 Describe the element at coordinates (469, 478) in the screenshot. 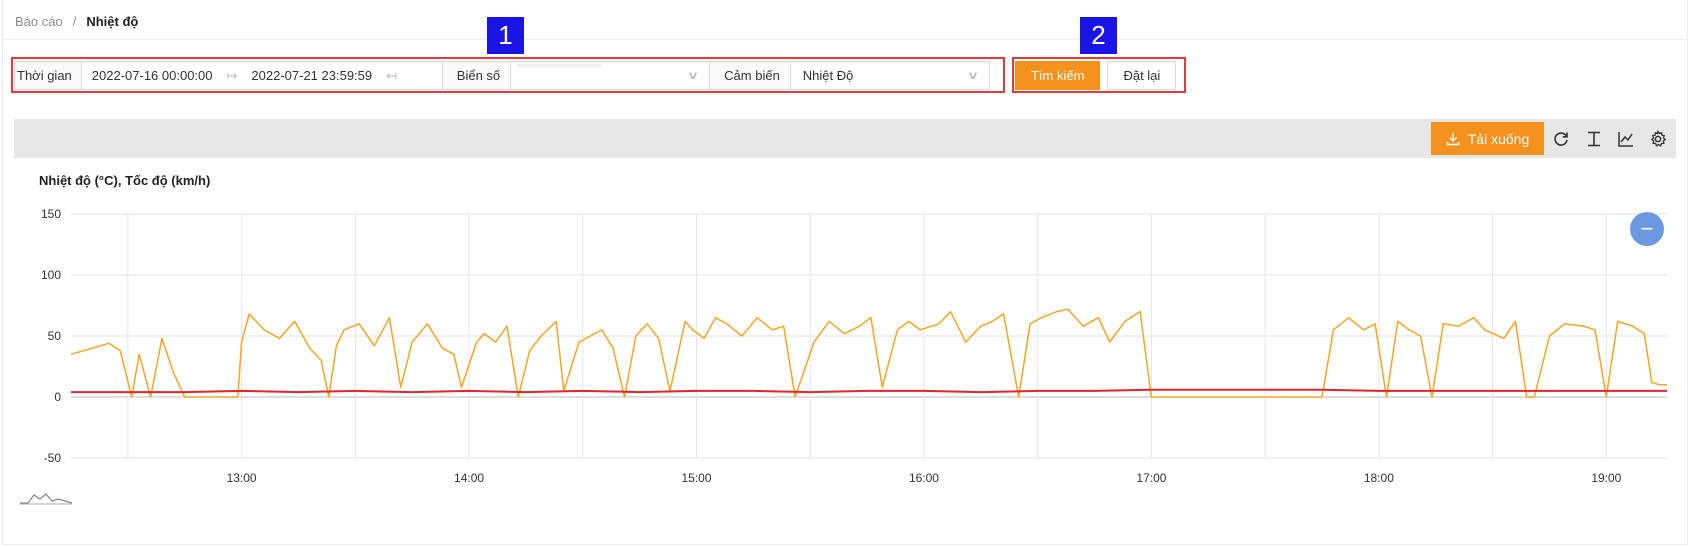

I see `x-tick-label: 14:00` at that location.